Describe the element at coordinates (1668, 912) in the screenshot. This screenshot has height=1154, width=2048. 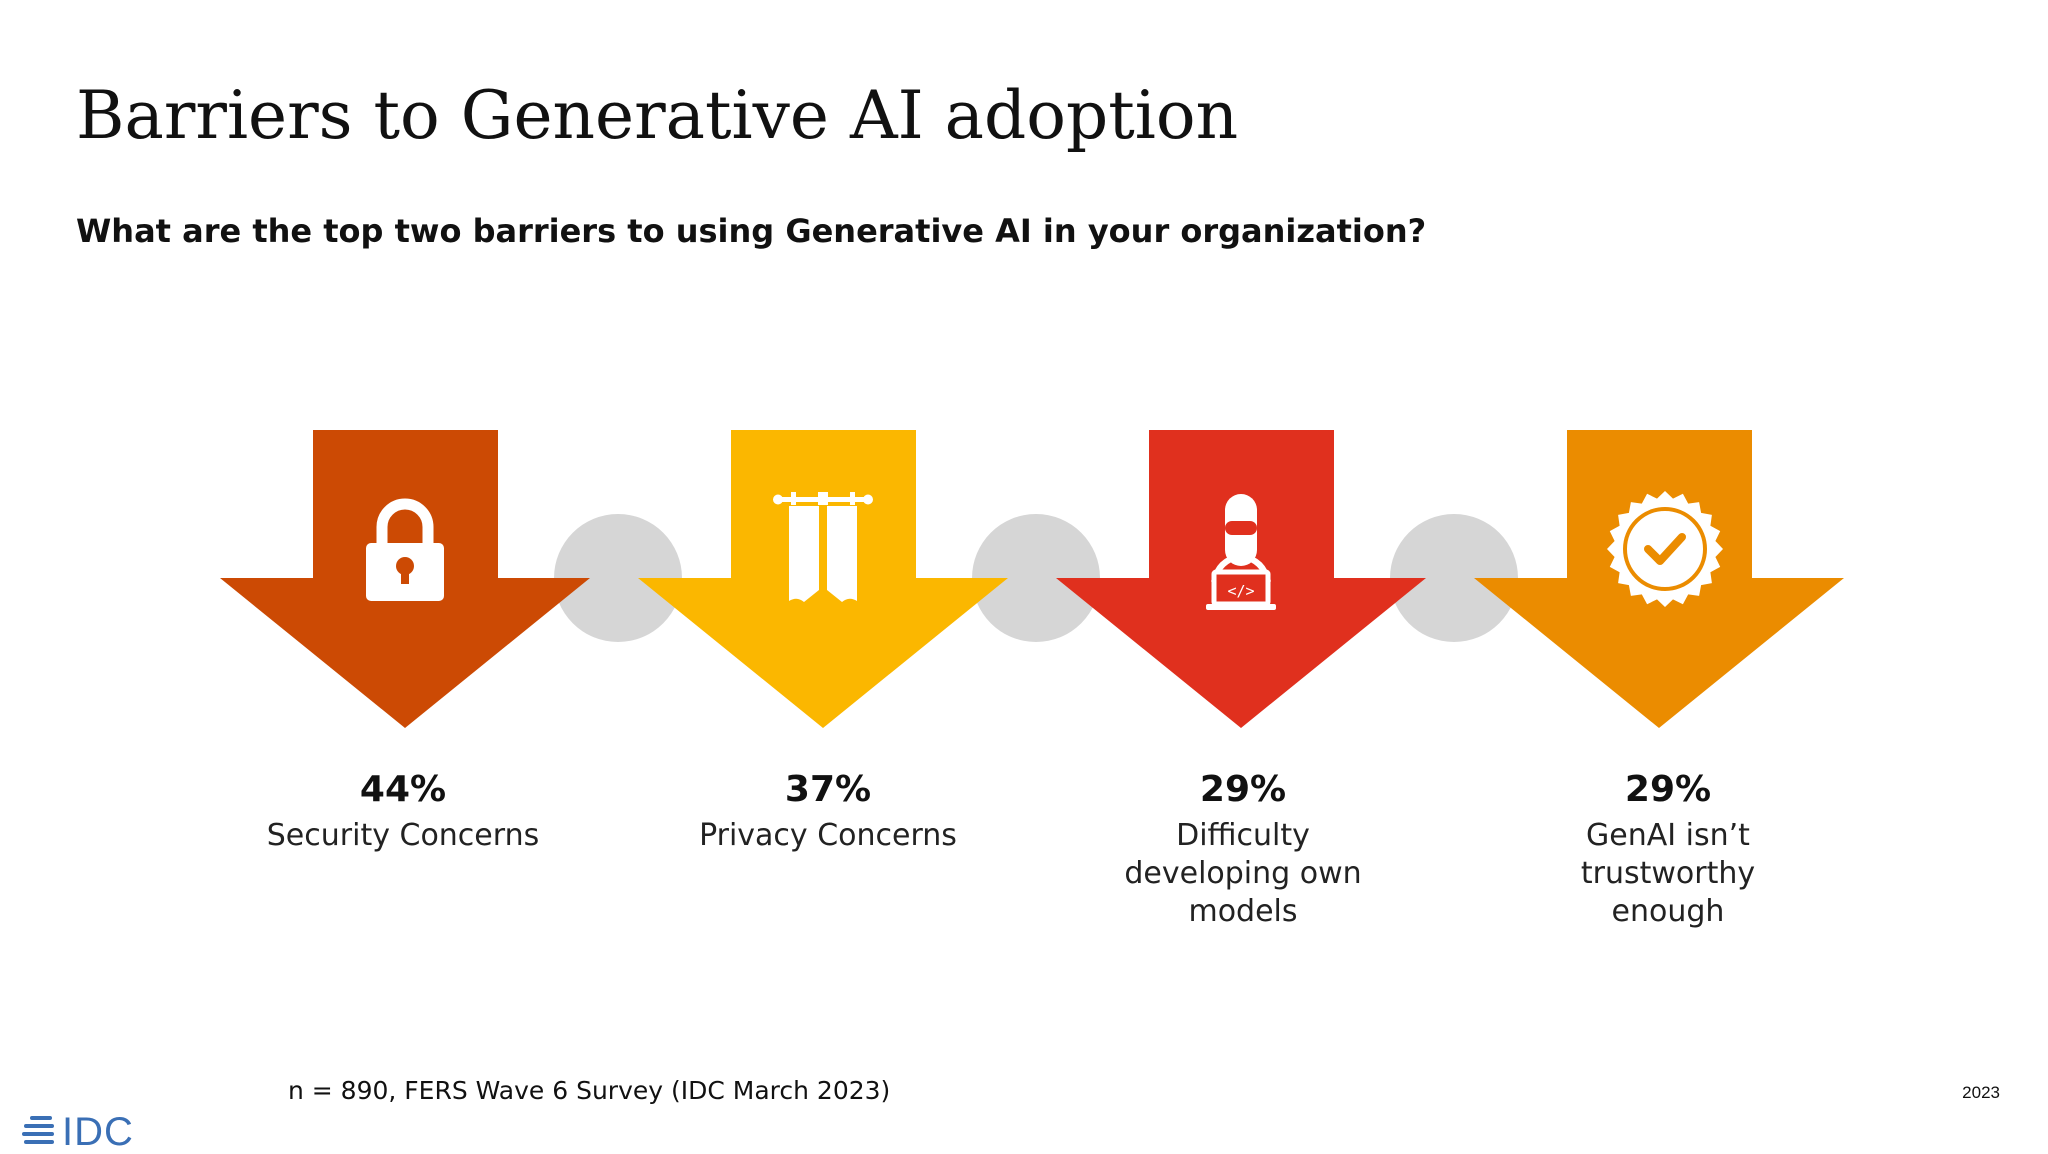
I see `description-line: enough` at that location.